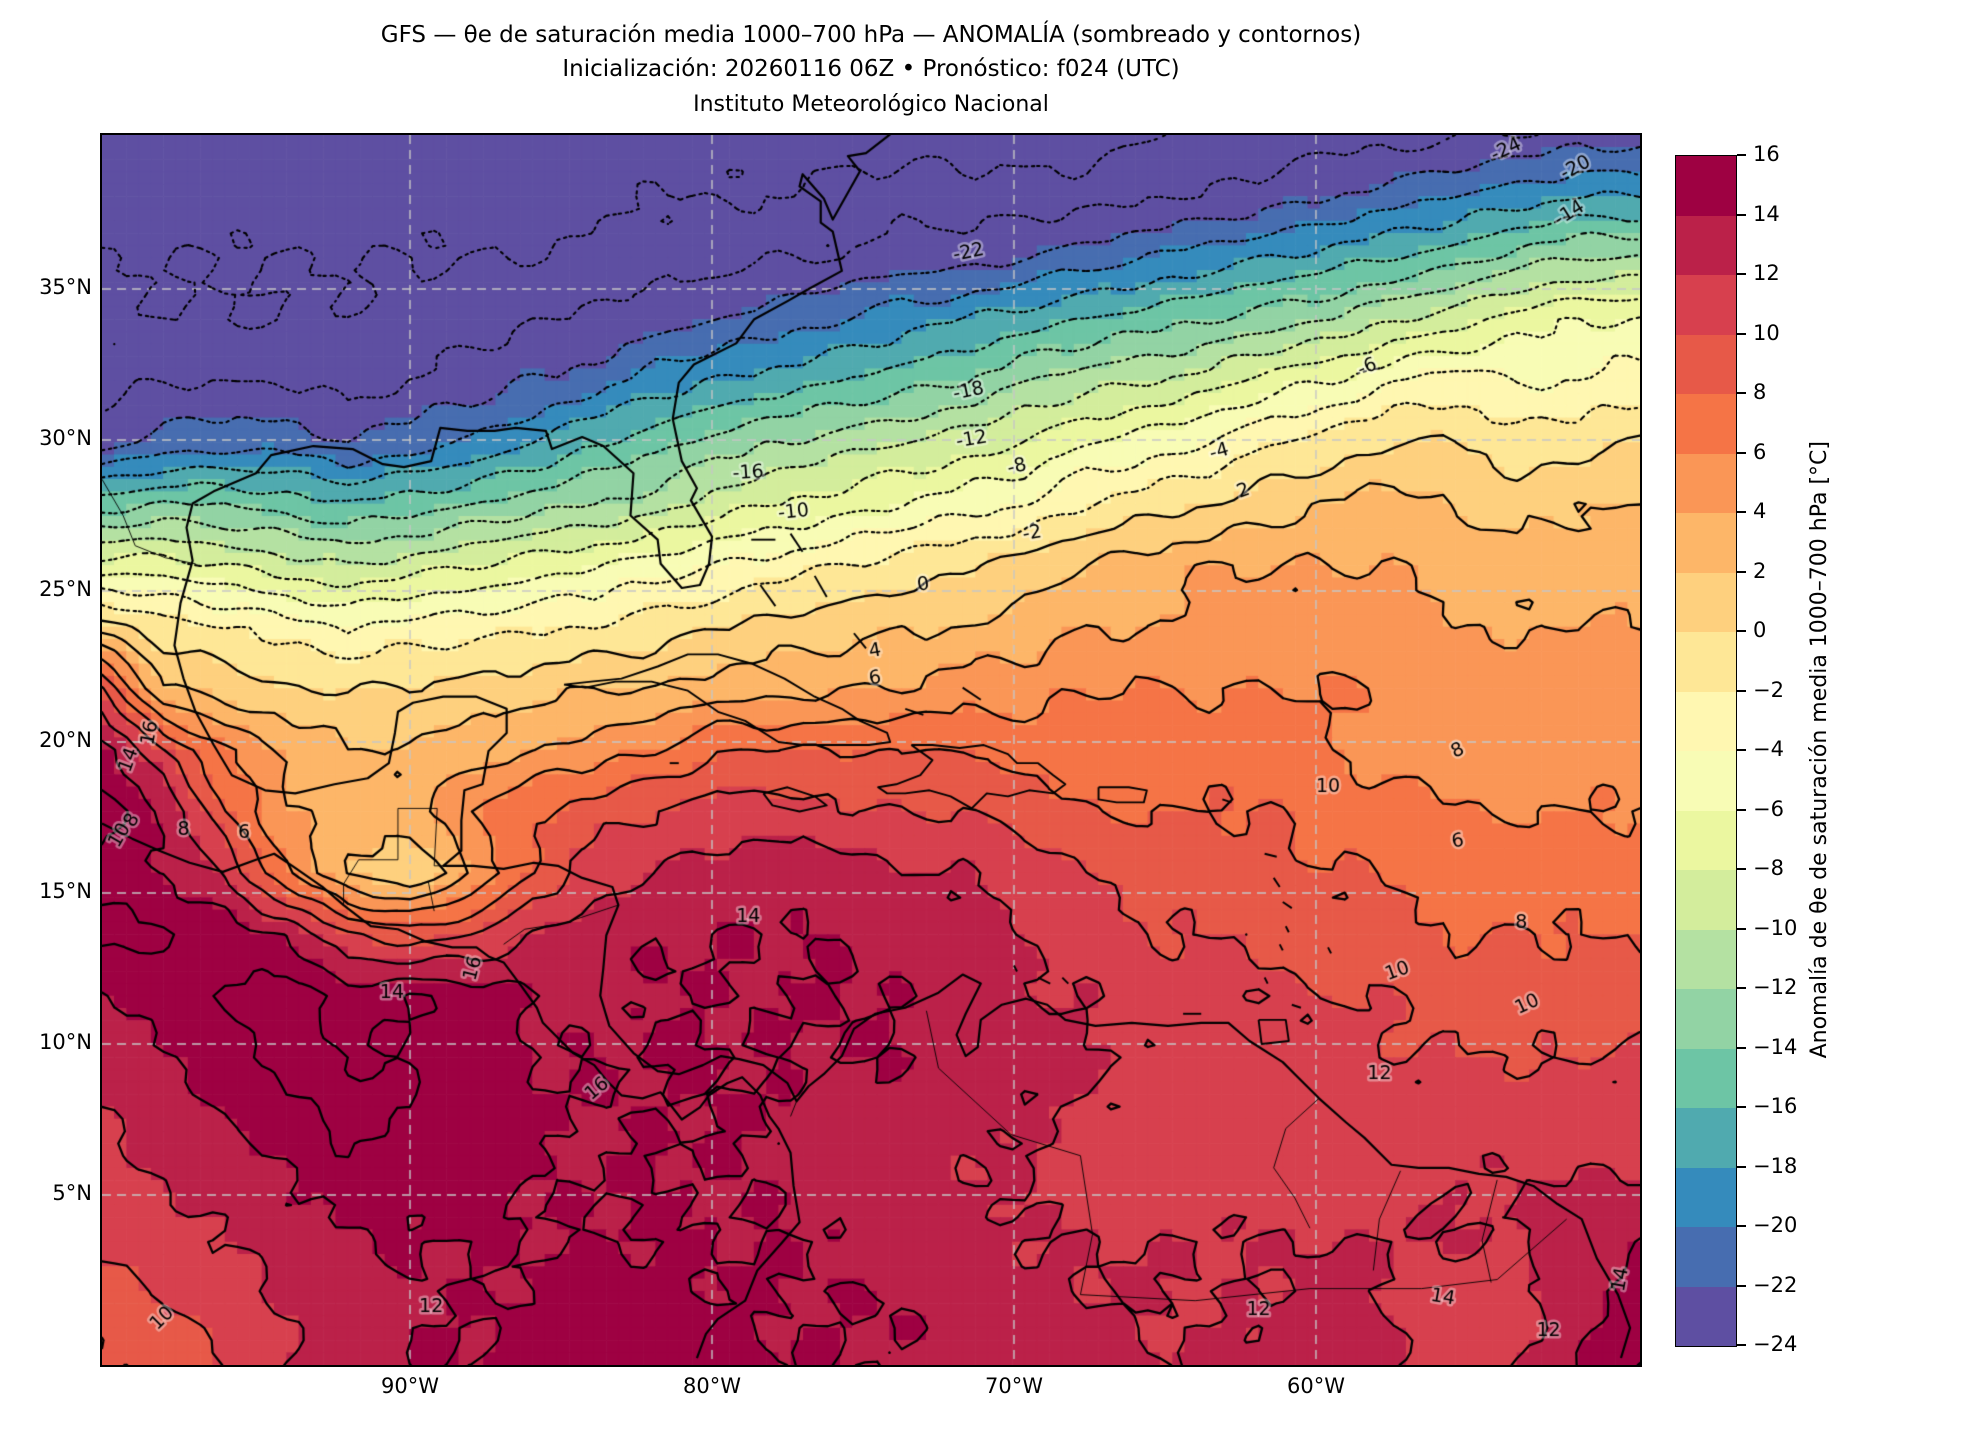 This screenshot has width=1980, height=1440. I want to click on y-tick-25n: 25°N, so click(65, 589).